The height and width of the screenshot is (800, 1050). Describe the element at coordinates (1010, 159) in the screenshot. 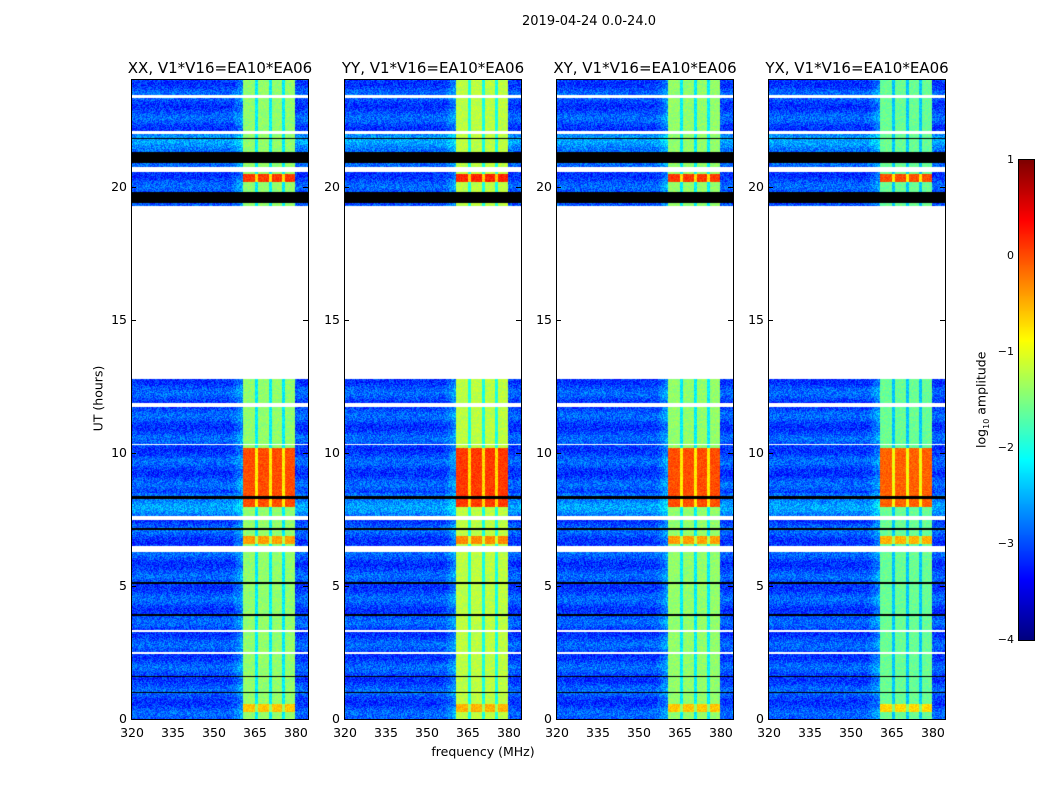

I see `colorbar-tick-label: 1` at that location.